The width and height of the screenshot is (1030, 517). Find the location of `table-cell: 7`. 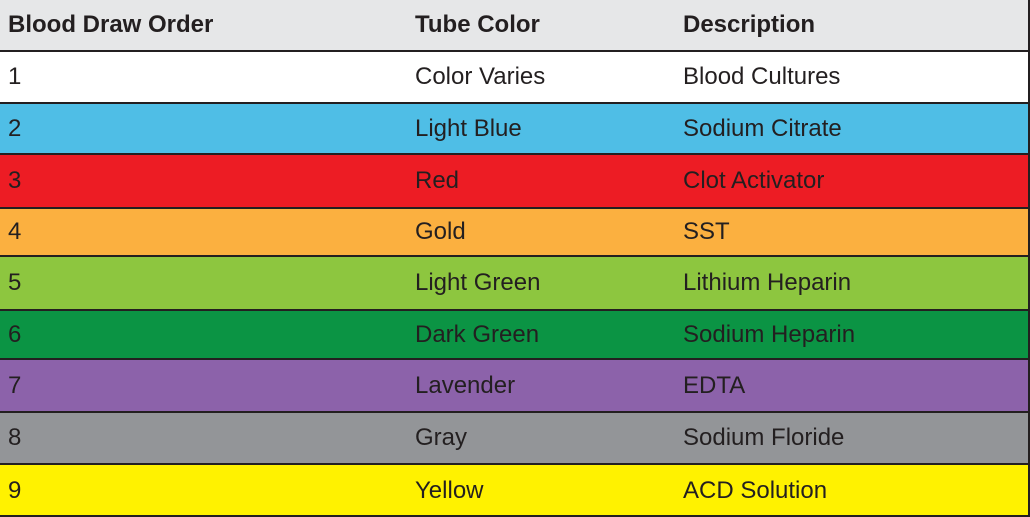

table-cell: 7 is located at coordinates (15, 385).